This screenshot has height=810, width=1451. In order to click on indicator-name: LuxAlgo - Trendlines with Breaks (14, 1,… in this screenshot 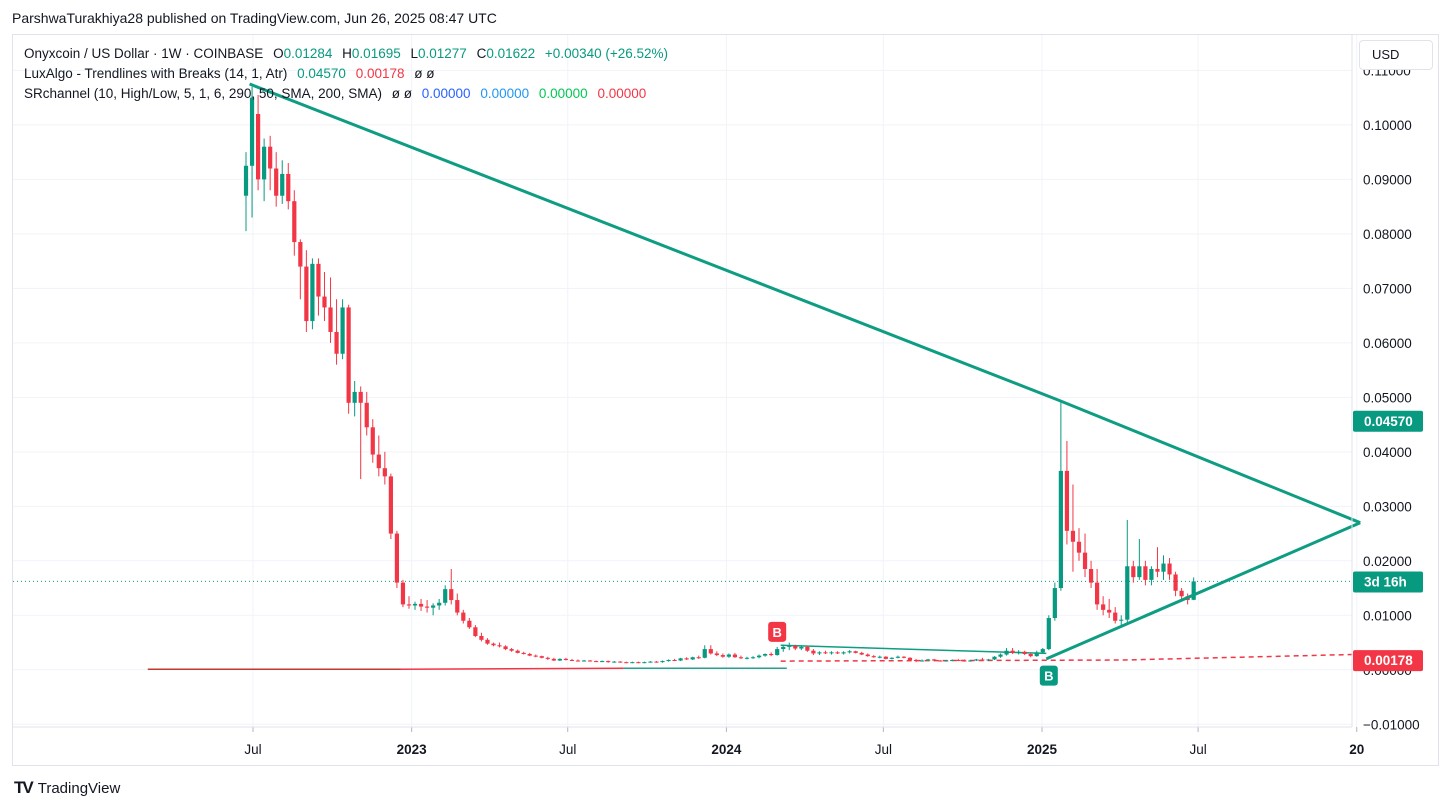, I will do `click(156, 73)`.